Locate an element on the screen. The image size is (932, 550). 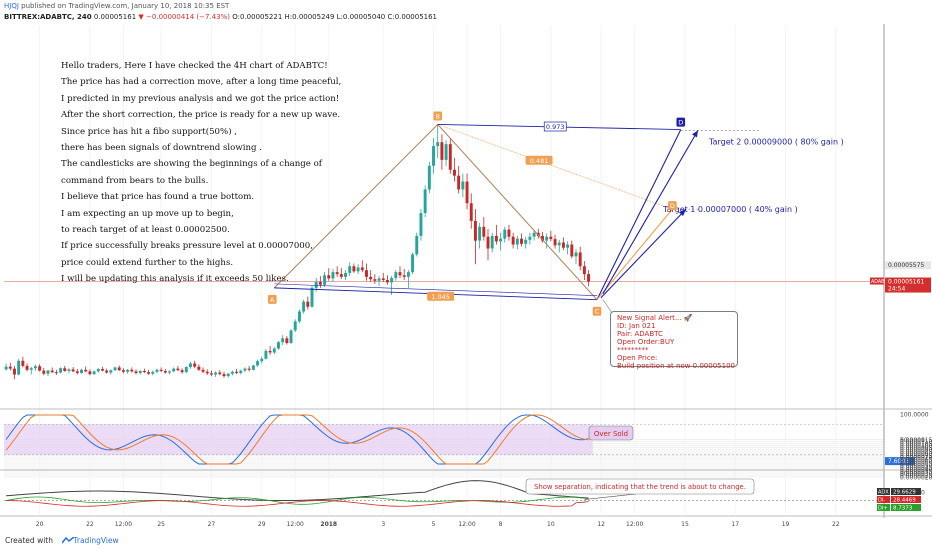
arrow-head-icon is located at coordinates (682, 213).